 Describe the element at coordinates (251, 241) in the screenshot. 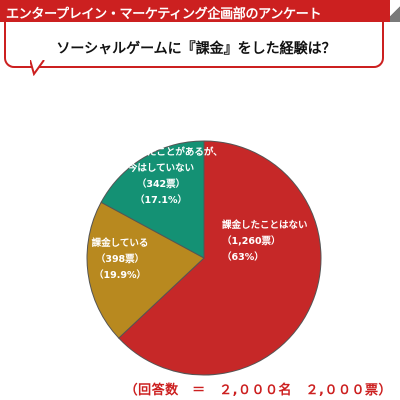

I see `label-line: （1,260票）` at that location.